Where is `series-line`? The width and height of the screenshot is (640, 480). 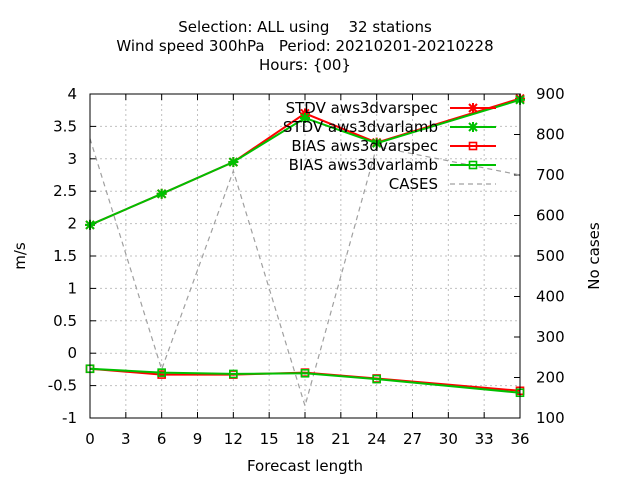
series-line is located at coordinates (305, 380).